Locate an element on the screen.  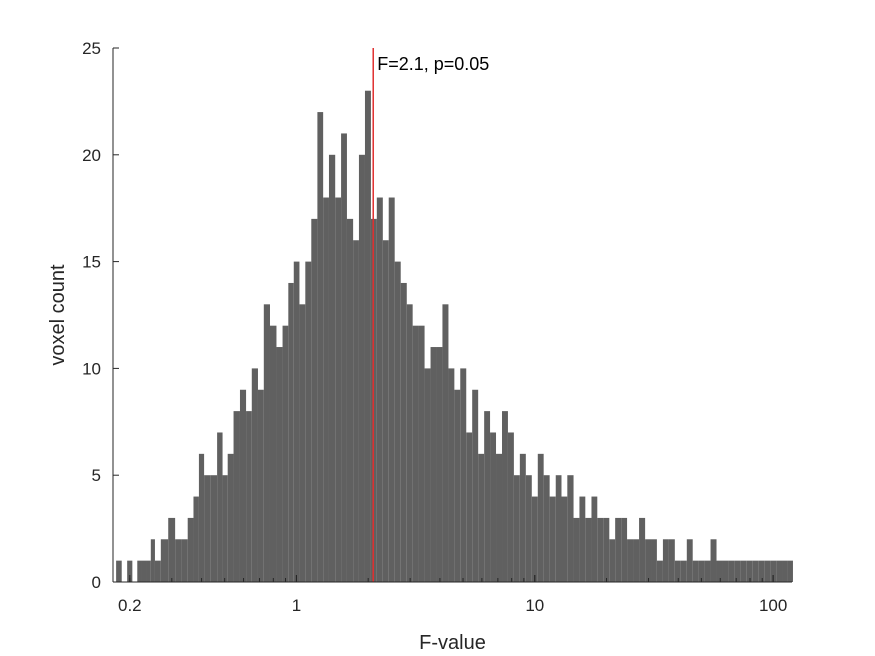
y-tick-label: 0 is located at coordinates (96, 582).